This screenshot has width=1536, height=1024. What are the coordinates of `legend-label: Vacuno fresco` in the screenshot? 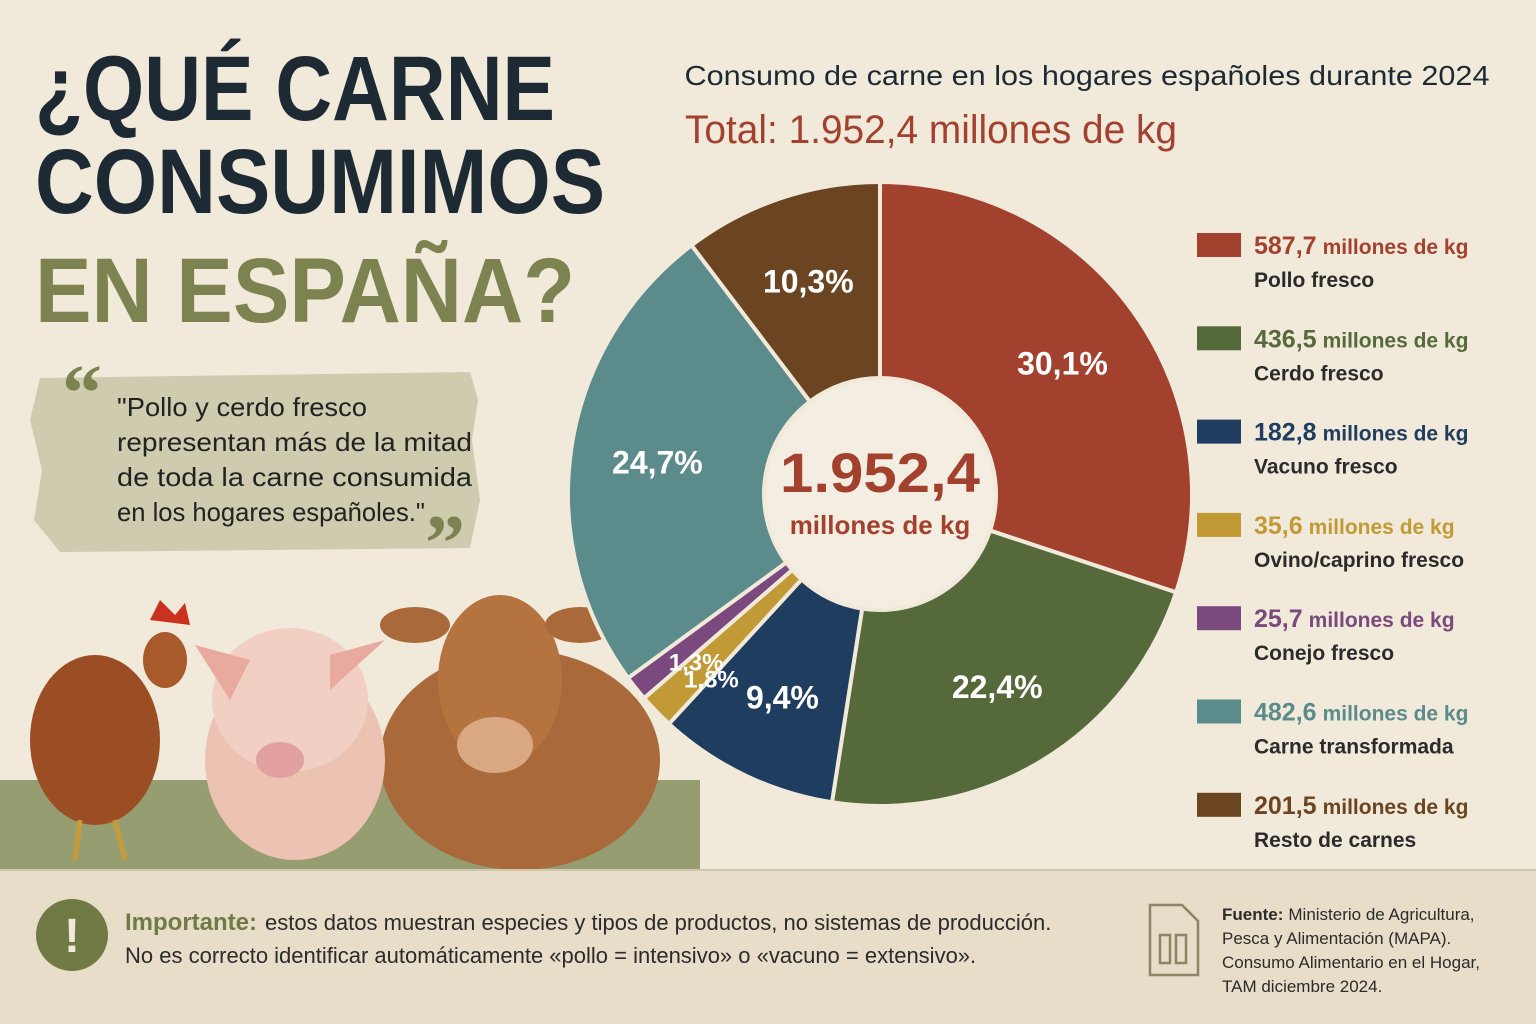 It's located at (1326, 467).